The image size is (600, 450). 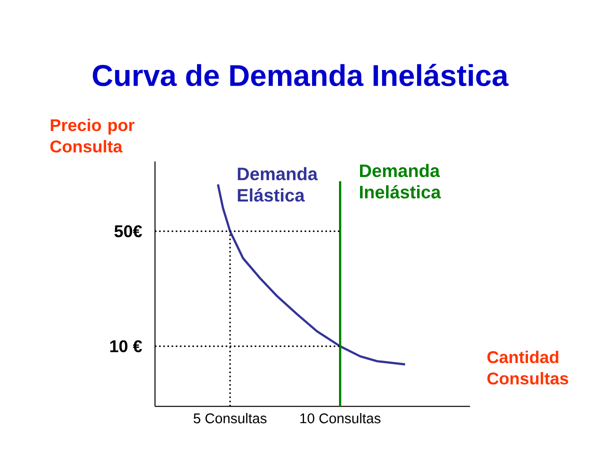 What do you see at coordinates (92, 135) in the screenshot?
I see `y-axis-title: Precio por Consulta` at bounding box center [92, 135].